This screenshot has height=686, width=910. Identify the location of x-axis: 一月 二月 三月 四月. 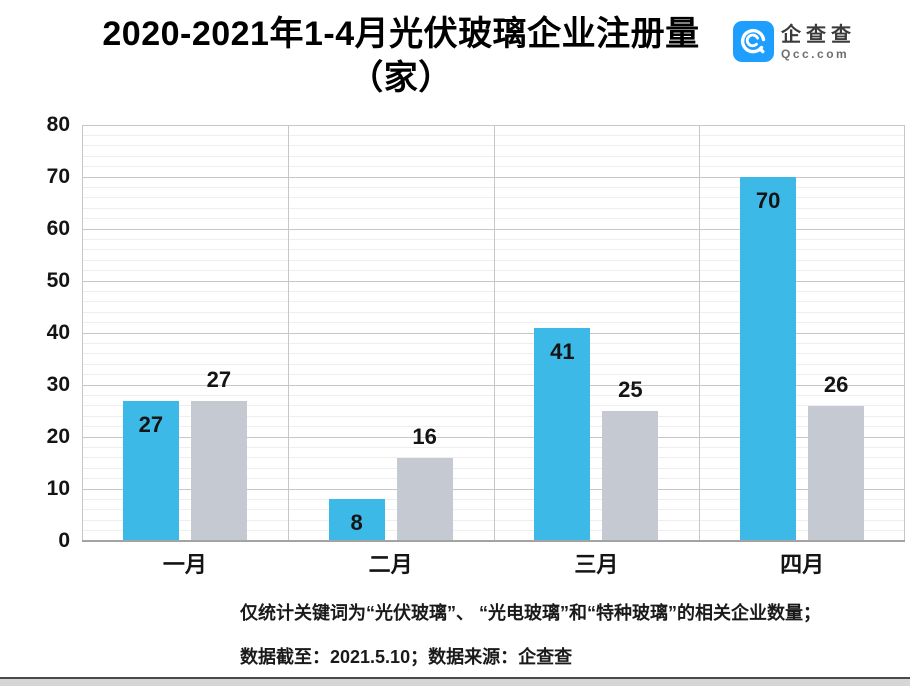
(493, 566).